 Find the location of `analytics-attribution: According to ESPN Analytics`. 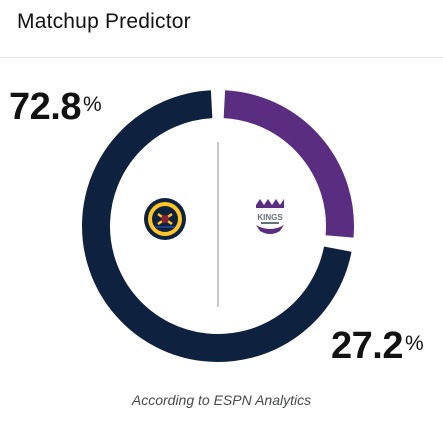

analytics-attribution: According to ESPN Analytics is located at coordinates (221, 400).